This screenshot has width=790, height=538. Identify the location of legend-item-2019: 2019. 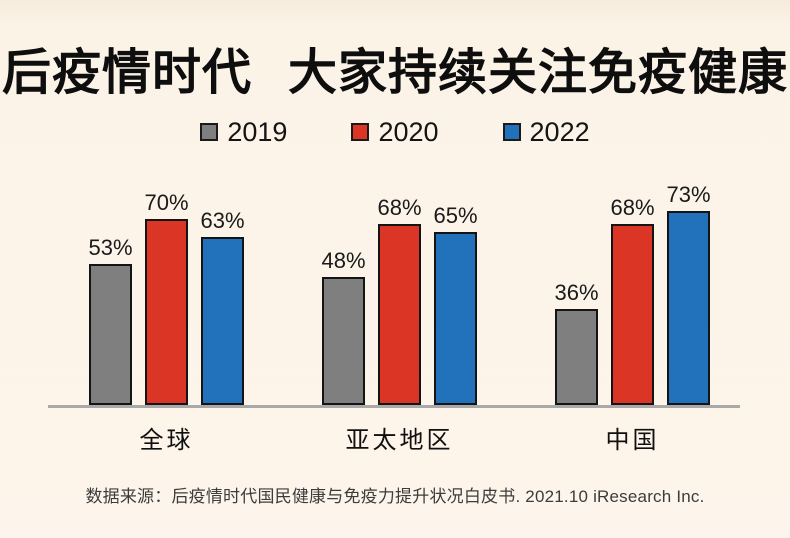
(244, 131).